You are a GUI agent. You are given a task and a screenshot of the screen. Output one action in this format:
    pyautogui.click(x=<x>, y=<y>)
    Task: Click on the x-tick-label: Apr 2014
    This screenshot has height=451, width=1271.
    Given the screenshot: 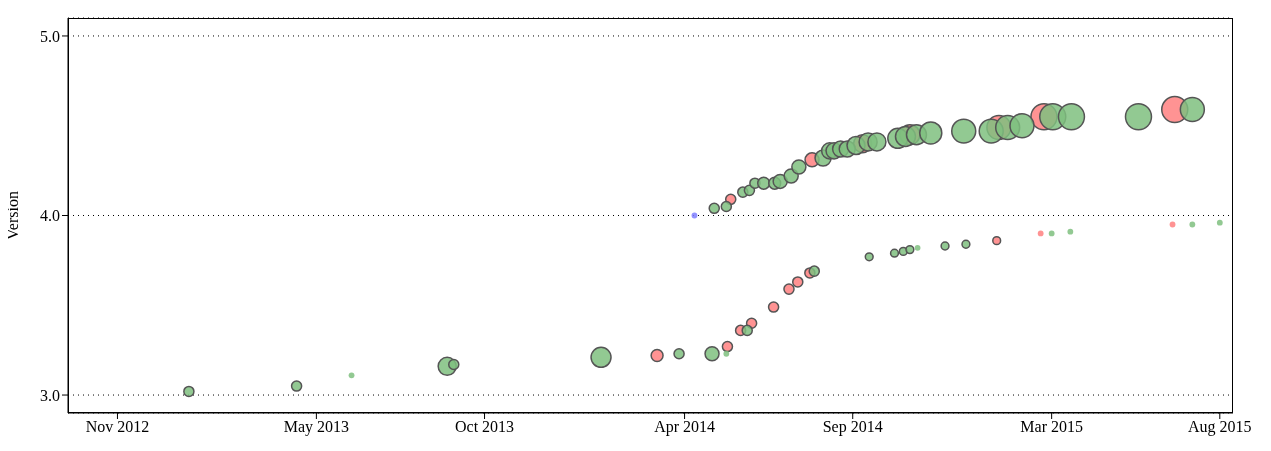 What is the action you would take?
    pyautogui.click(x=685, y=427)
    